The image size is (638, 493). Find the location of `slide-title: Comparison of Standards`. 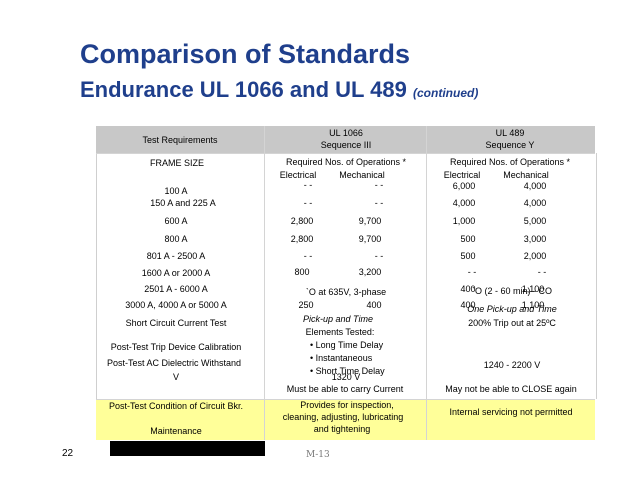

slide-title: Comparison of Standards is located at coordinates (245, 54).